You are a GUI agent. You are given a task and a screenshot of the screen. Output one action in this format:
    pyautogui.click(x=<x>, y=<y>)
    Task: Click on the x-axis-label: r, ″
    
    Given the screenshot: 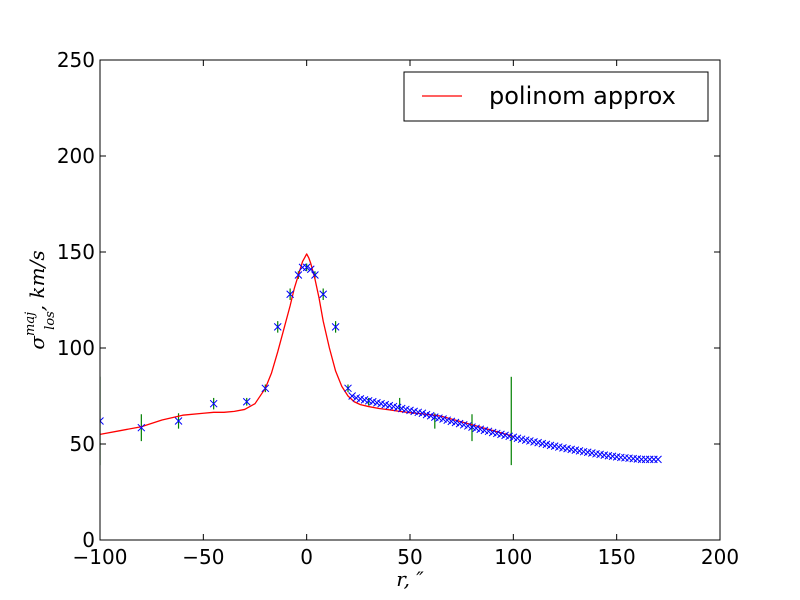 What is the action you would take?
    pyautogui.click(x=410, y=579)
    